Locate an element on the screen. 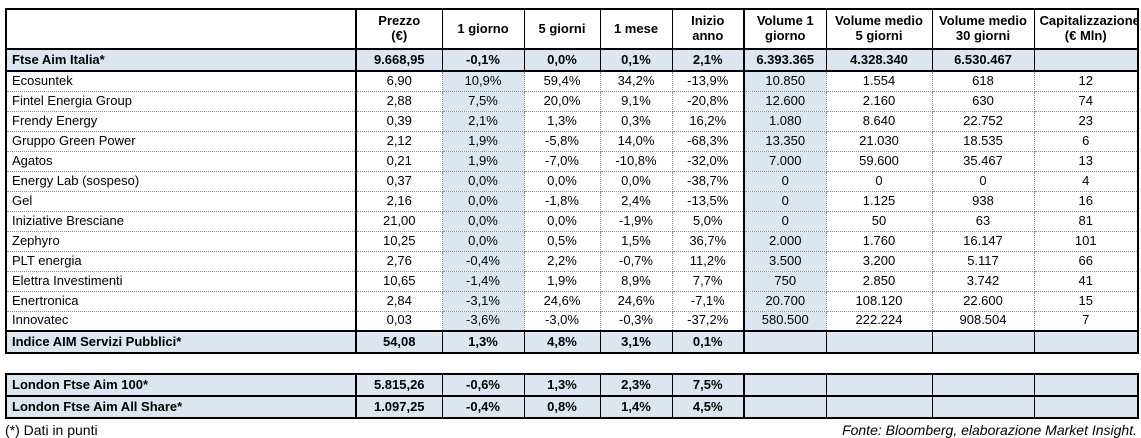 This screenshot has width=1141, height=438. cell-volume-medio-30-giorni: 22.752 is located at coordinates (983, 121).